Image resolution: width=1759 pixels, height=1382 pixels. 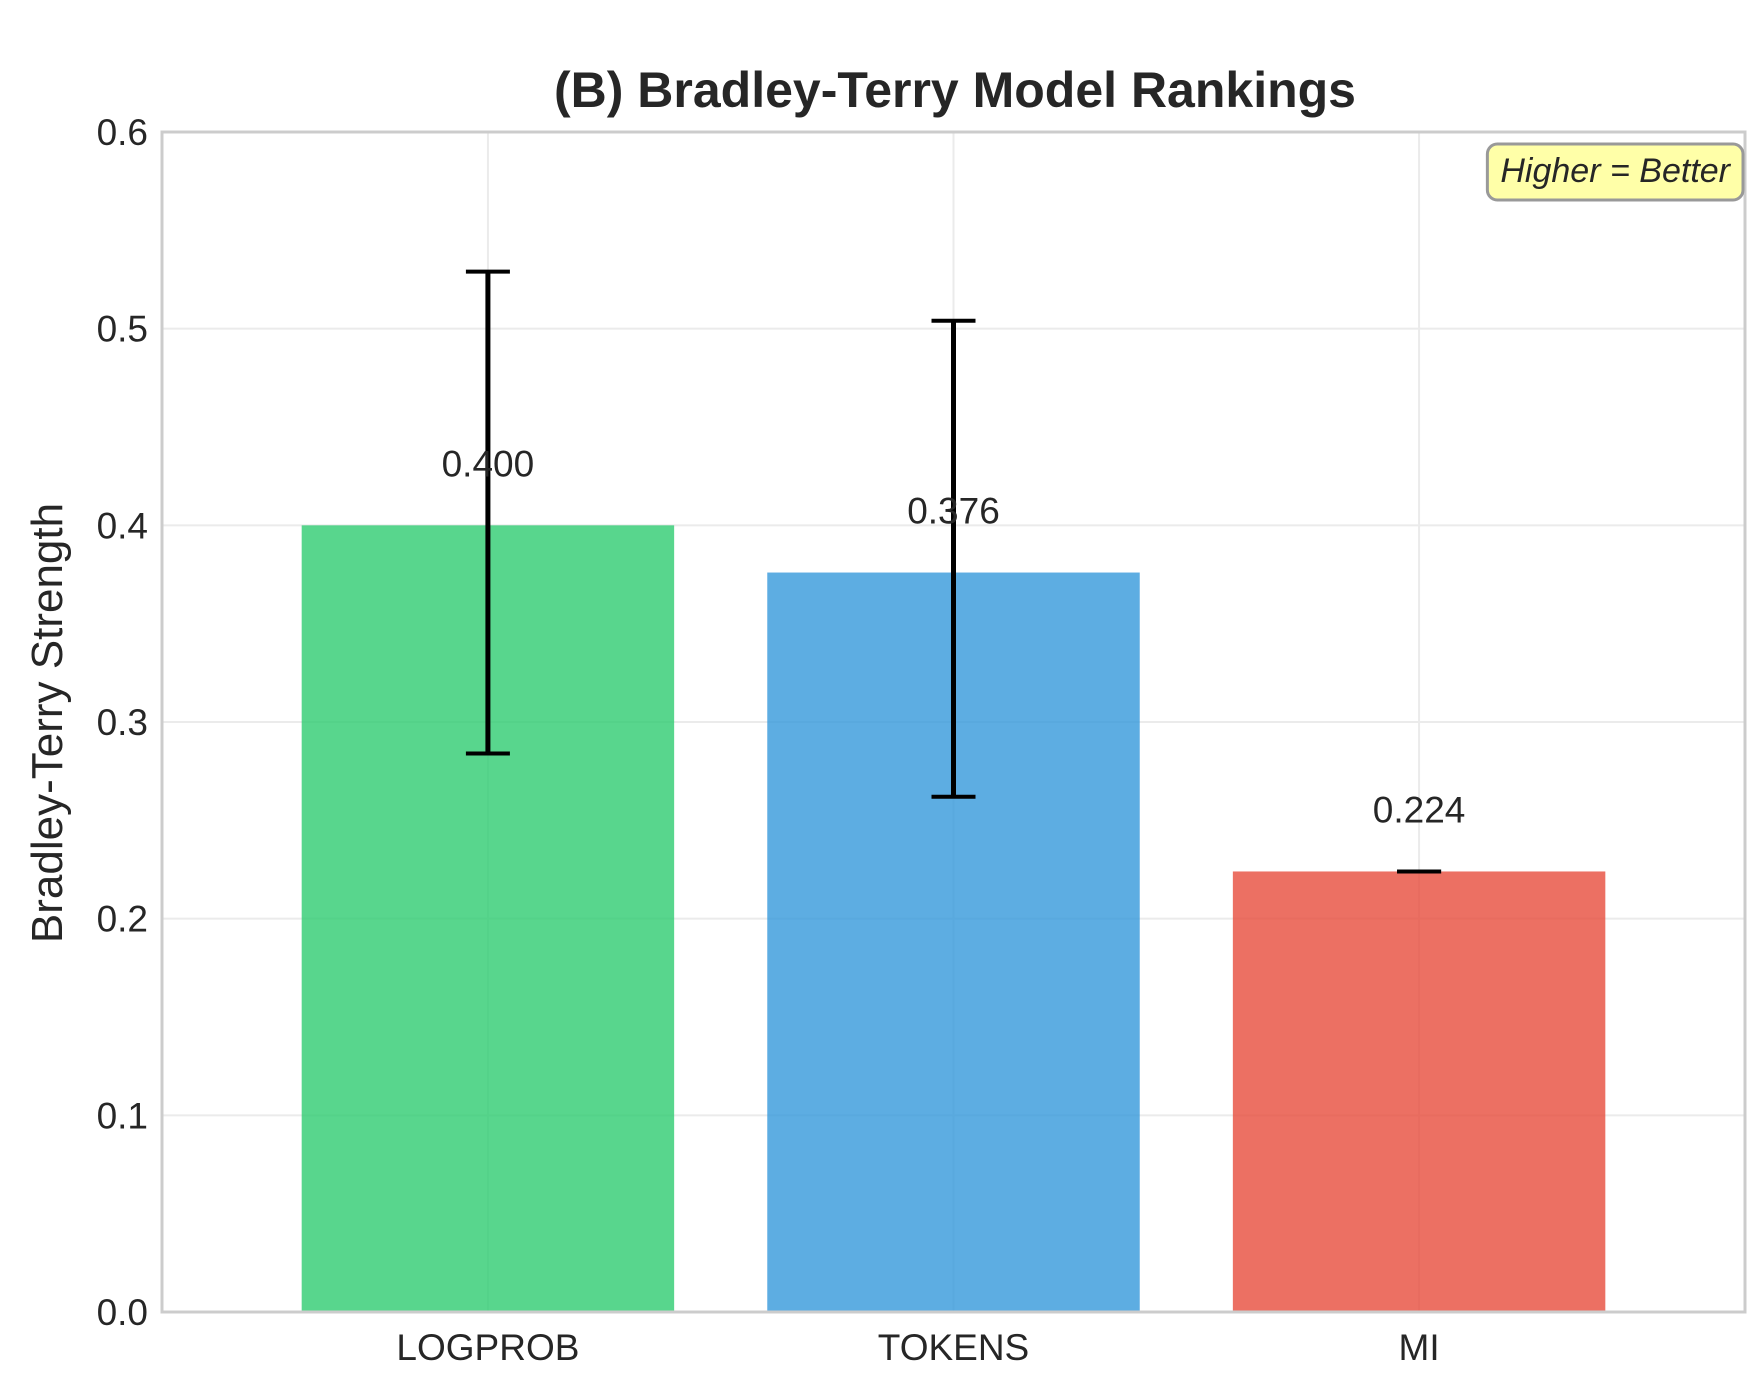 What do you see at coordinates (1419, 809) in the screenshot?
I see `value-label: 0.224` at bounding box center [1419, 809].